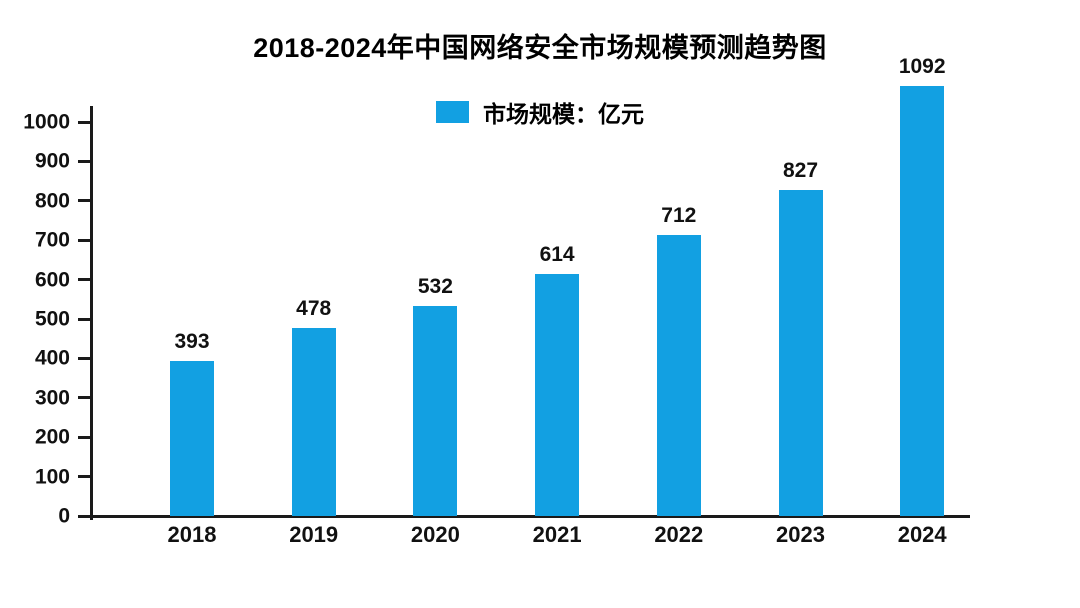  What do you see at coordinates (540, 48) in the screenshot?
I see `chart-title: 2018-2024年中国网络安全市场规模预测趋势图` at bounding box center [540, 48].